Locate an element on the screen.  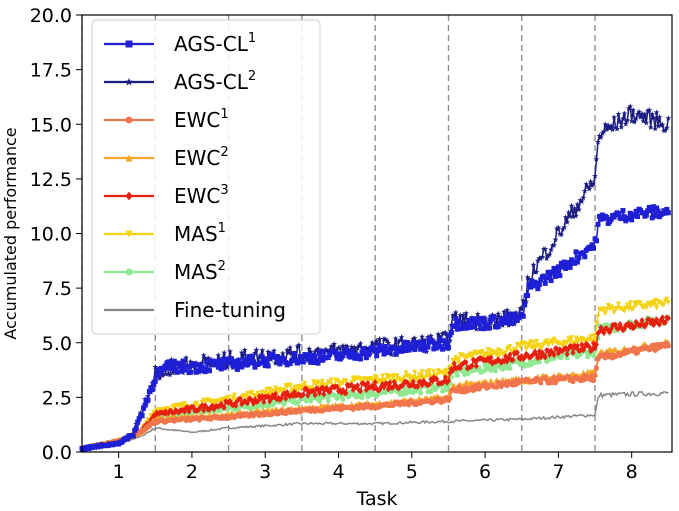
legend-entry: EWC2 is located at coordinates (166, 157).